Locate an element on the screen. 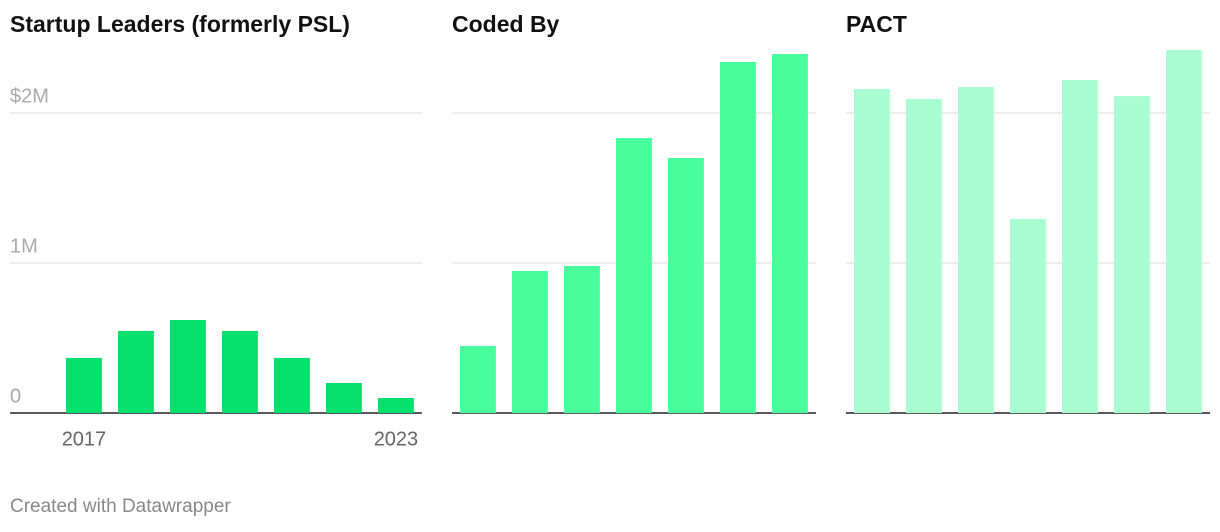  x-tick-label: 2023 is located at coordinates (396, 439).